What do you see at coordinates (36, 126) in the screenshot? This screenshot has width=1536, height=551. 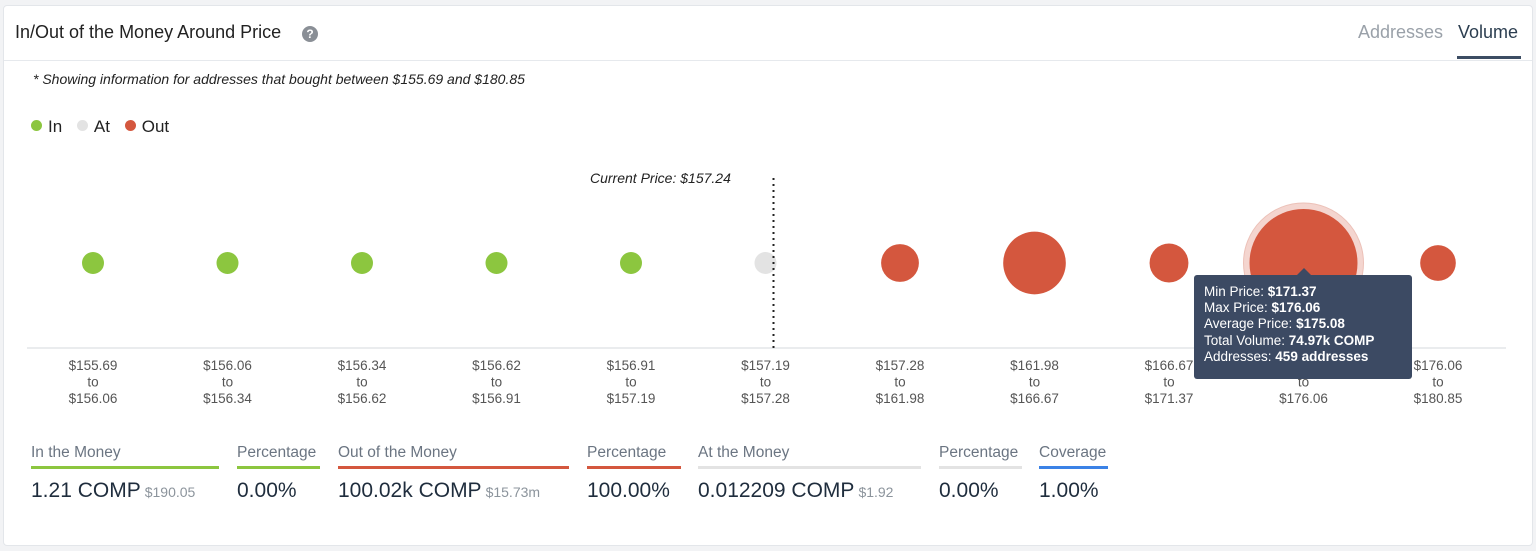 I see `legend-dot-in` at bounding box center [36, 126].